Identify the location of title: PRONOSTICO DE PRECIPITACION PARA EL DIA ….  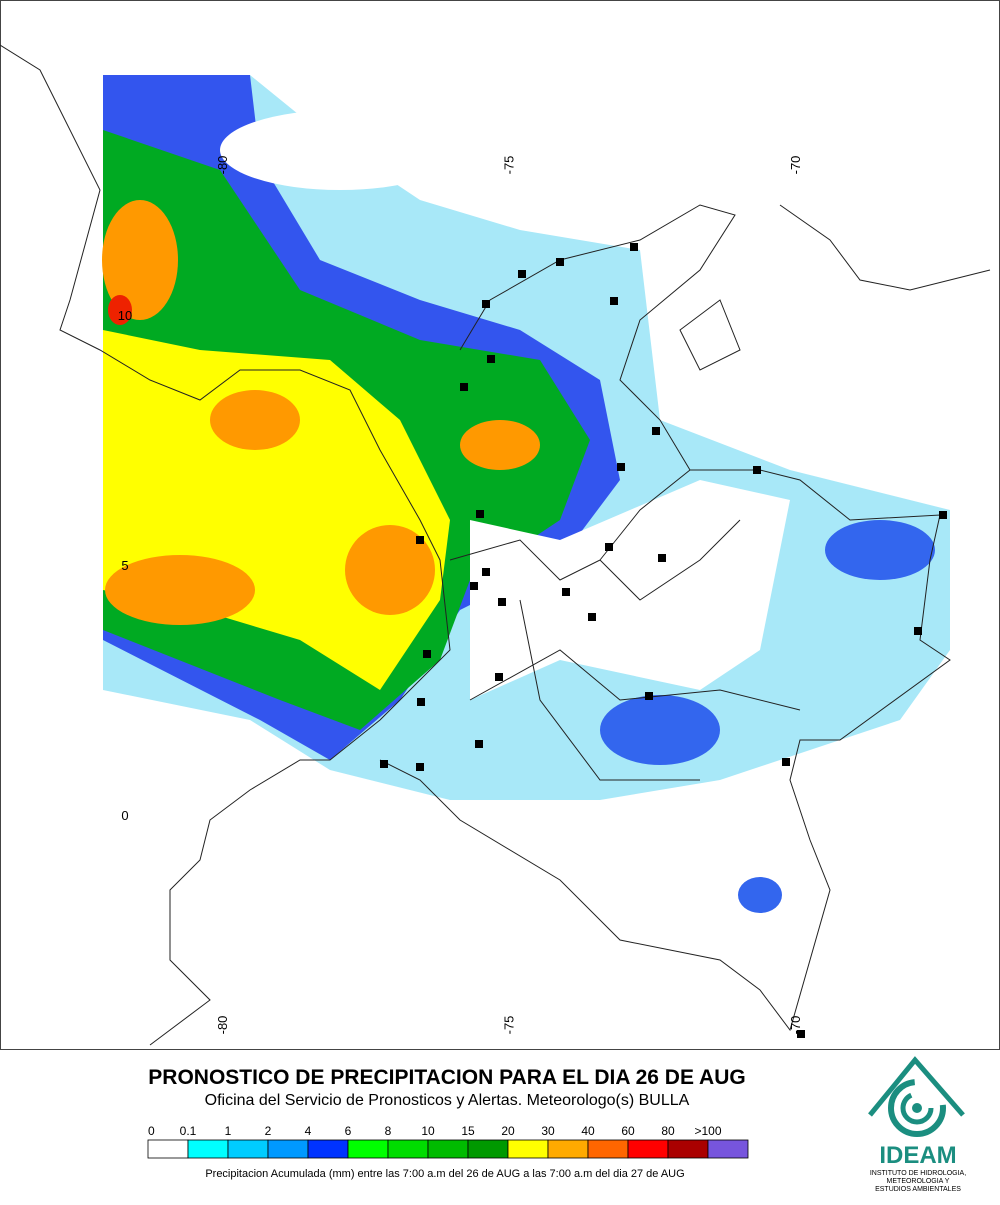
(446, 1077).